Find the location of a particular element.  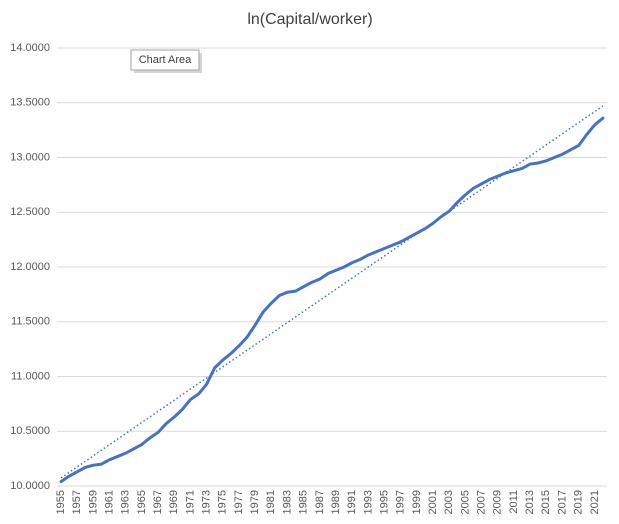

x-tick-label: 2021 is located at coordinates (595, 502).